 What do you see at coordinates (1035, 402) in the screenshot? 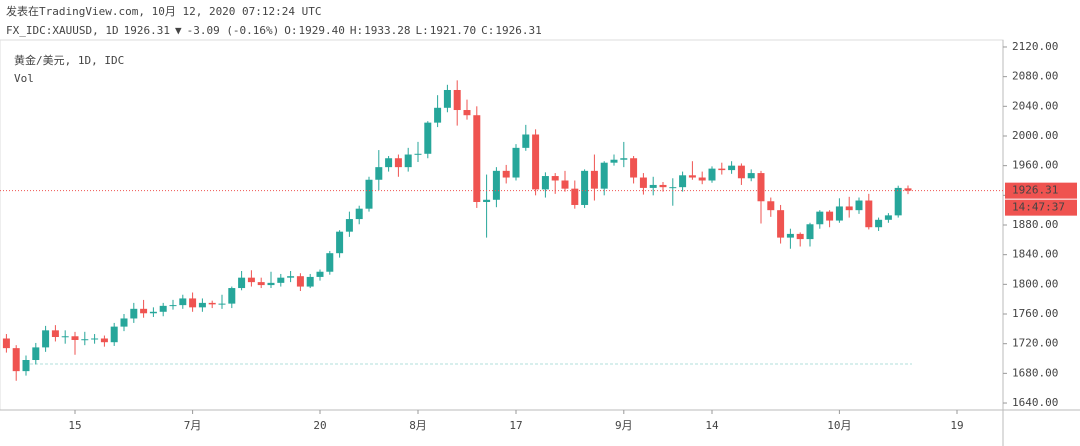
I see `y-tick-label: 1640.00` at bounding box center [1035, 402].